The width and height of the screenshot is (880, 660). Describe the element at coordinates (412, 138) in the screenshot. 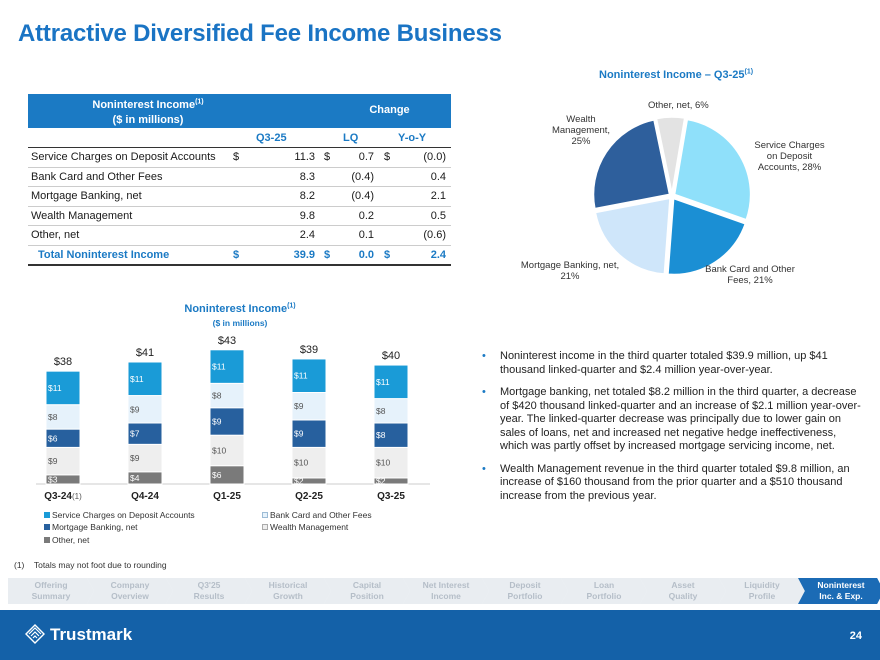

I see `col-yoy: Y-o-Y` at that location.